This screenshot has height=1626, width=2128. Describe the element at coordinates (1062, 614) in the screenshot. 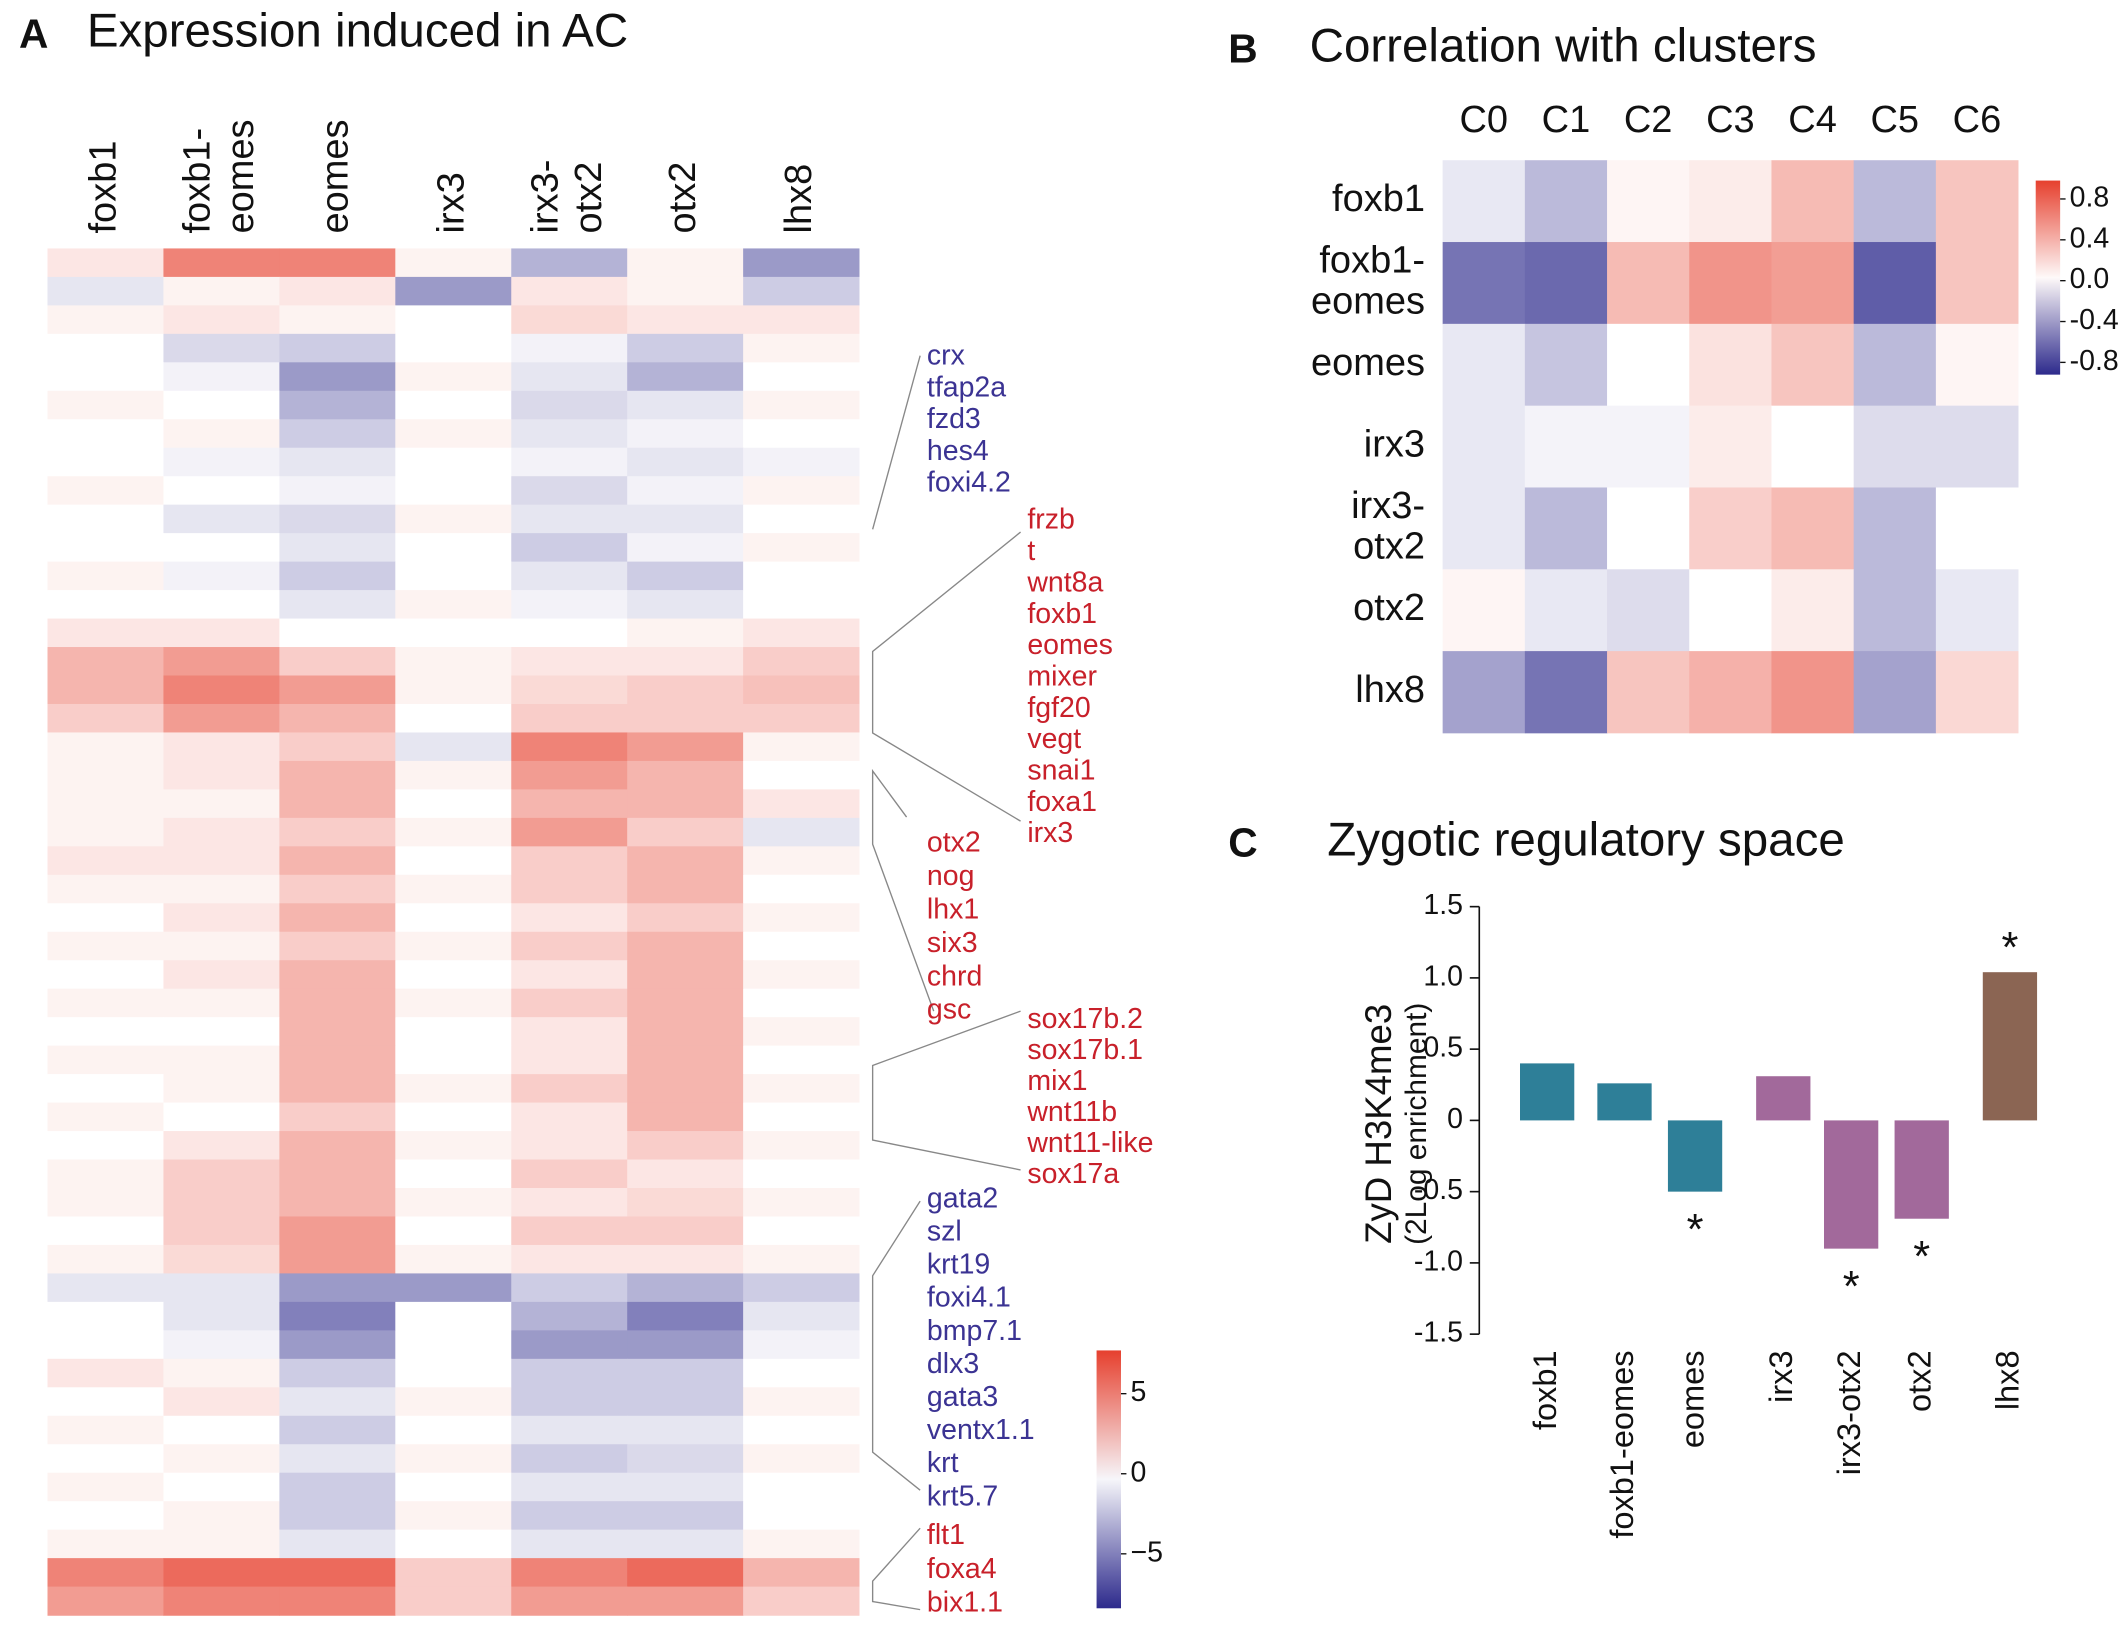

I see `gene-label: foxb1` at that location.